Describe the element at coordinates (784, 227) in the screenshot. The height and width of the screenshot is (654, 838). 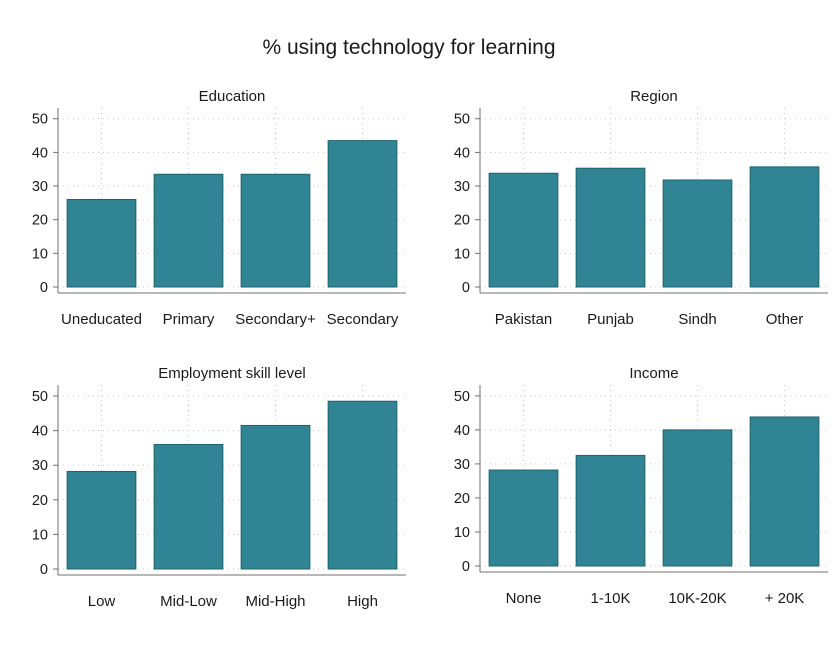
I see `bar-other` at that location.